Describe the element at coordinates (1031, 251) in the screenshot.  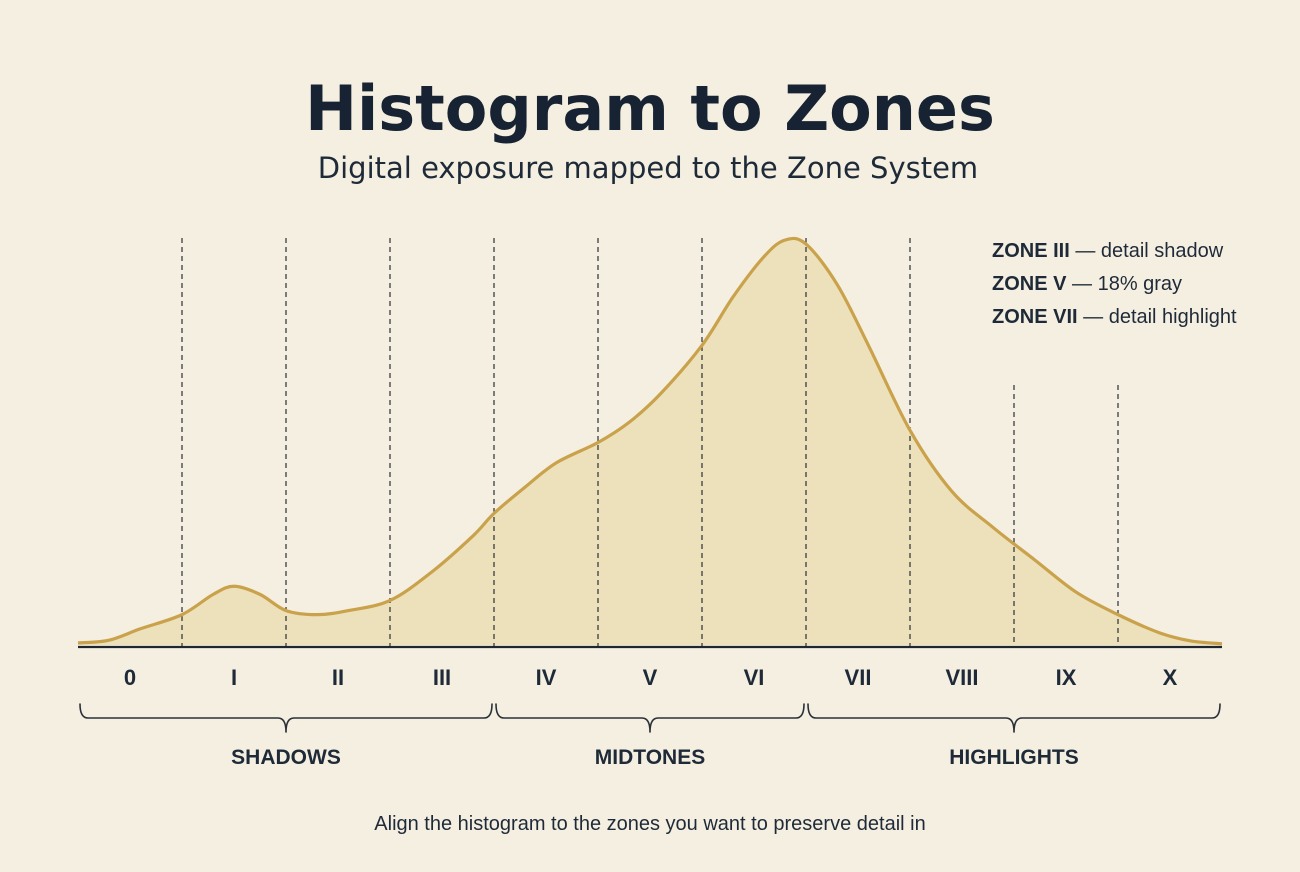
I see `legend-zone-iii: ZONE III` at that location.